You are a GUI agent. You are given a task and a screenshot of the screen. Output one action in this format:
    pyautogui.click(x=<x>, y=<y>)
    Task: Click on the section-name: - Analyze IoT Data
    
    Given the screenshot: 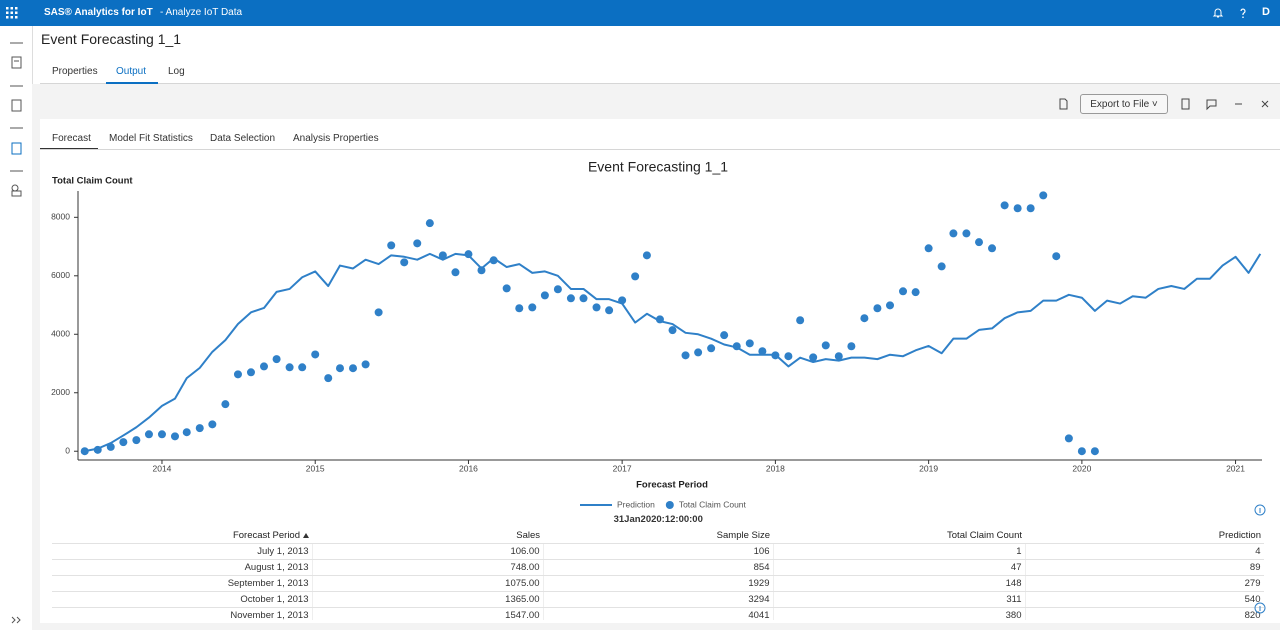 What is the action you would take?
    pyautogui.click(x=201, y=12)
    